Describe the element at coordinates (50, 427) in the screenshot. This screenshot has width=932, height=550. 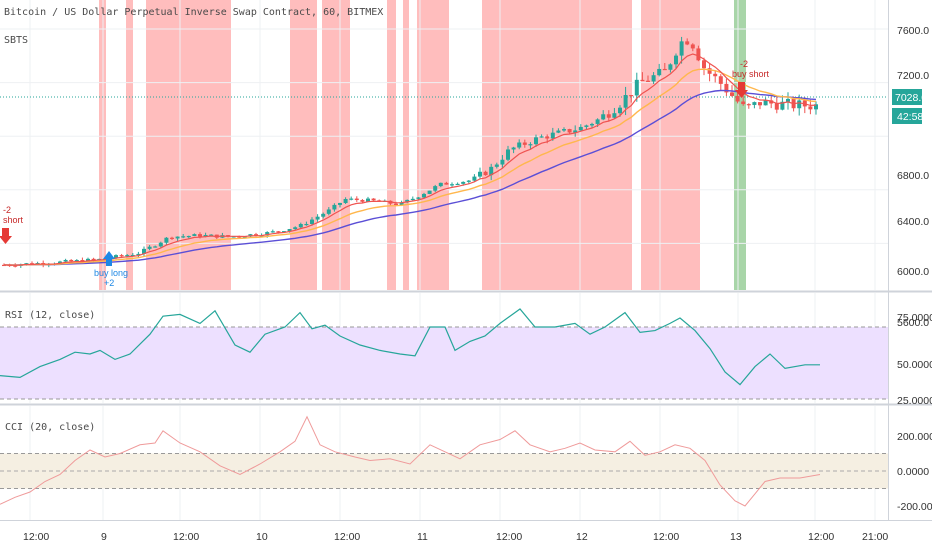
I see `cci-label: CCI (20, close)` at that location.